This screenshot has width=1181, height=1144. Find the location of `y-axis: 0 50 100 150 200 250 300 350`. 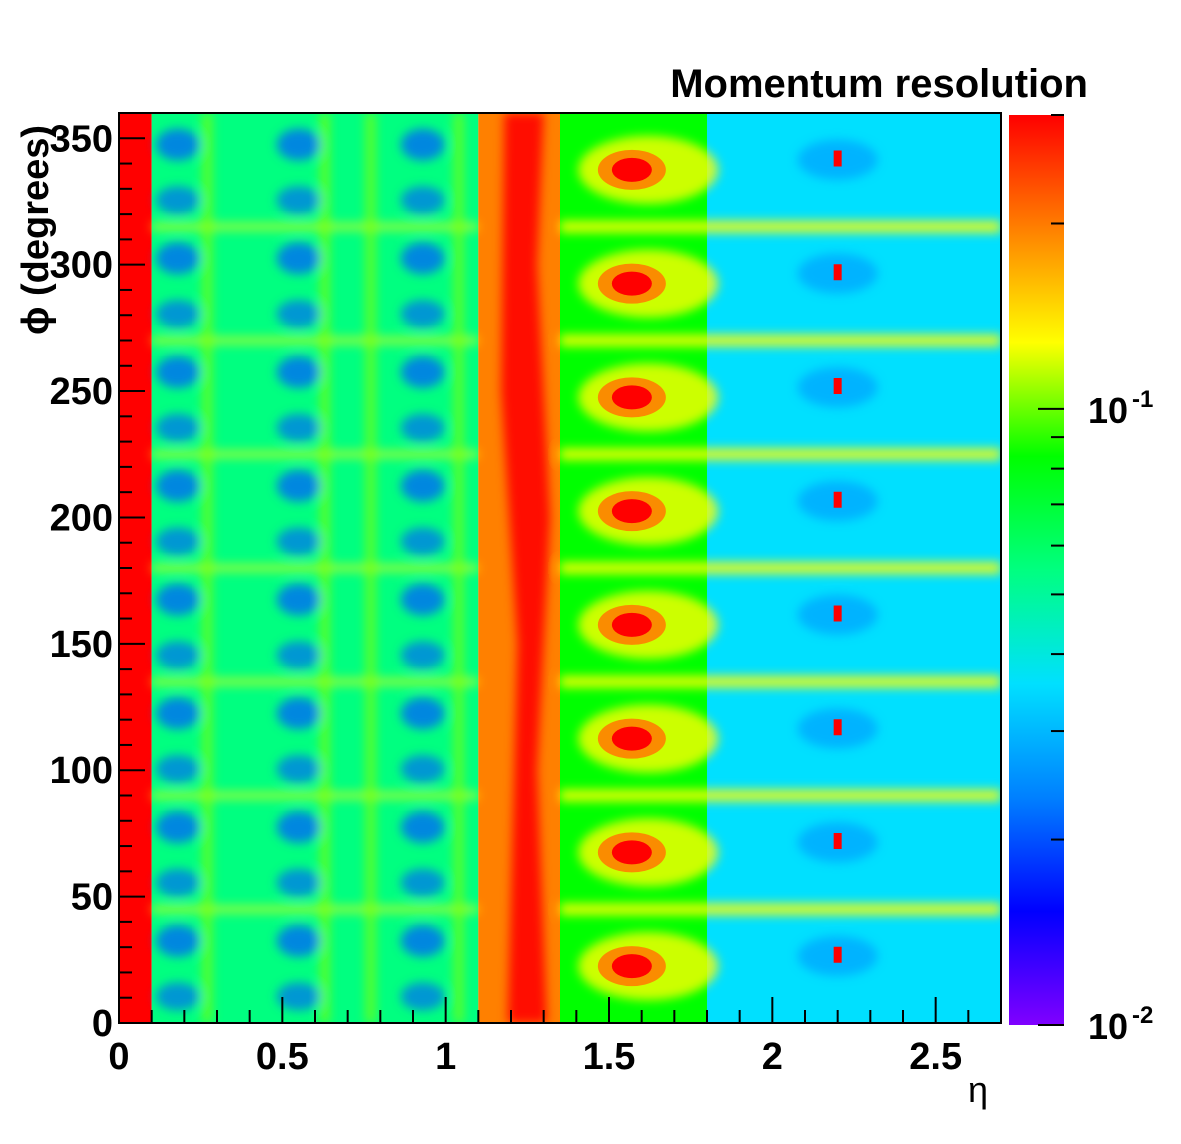

y-axis: 0 50 100 150 200 250 300 350 is located at coordinates (97, 578).